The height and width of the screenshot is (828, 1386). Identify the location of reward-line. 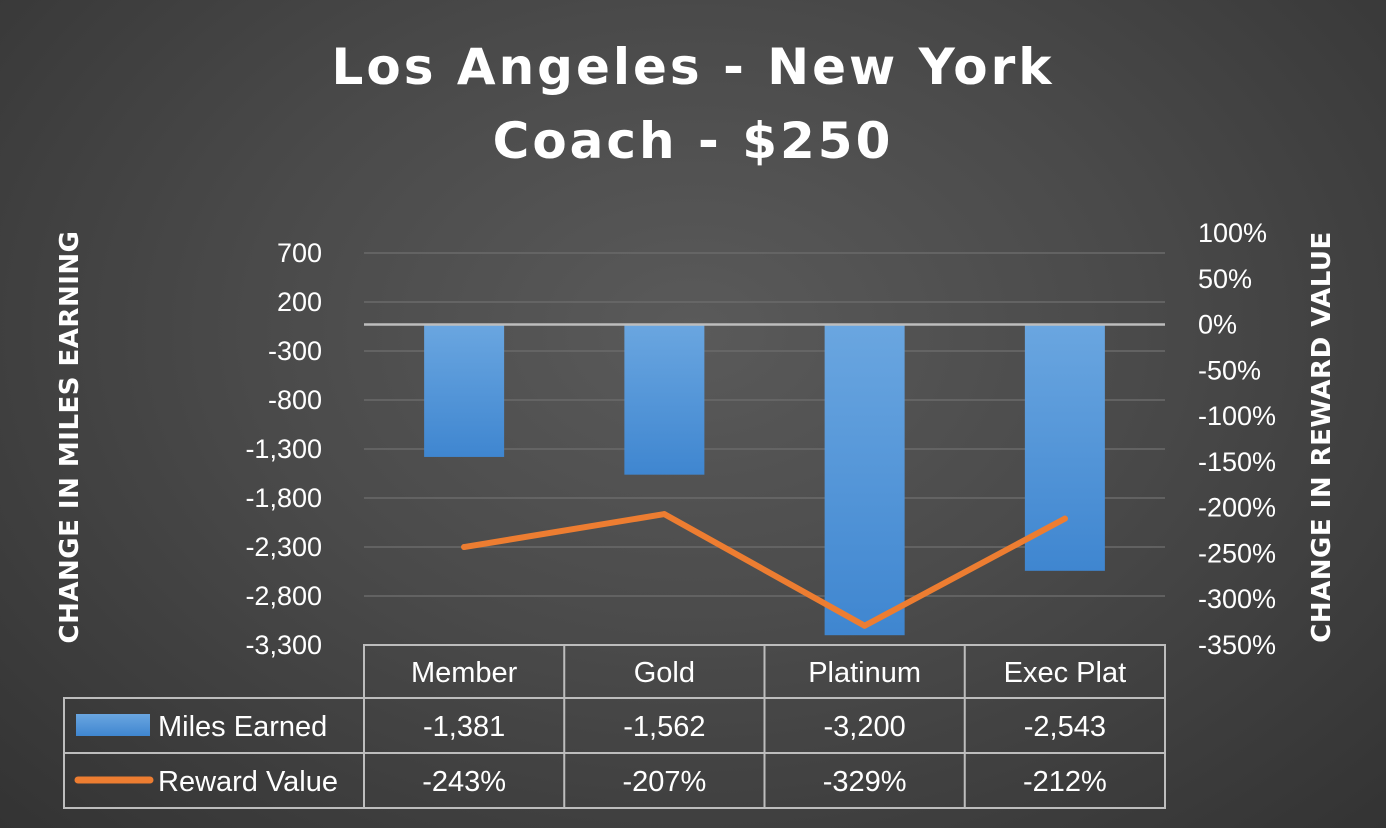
(764, 570).